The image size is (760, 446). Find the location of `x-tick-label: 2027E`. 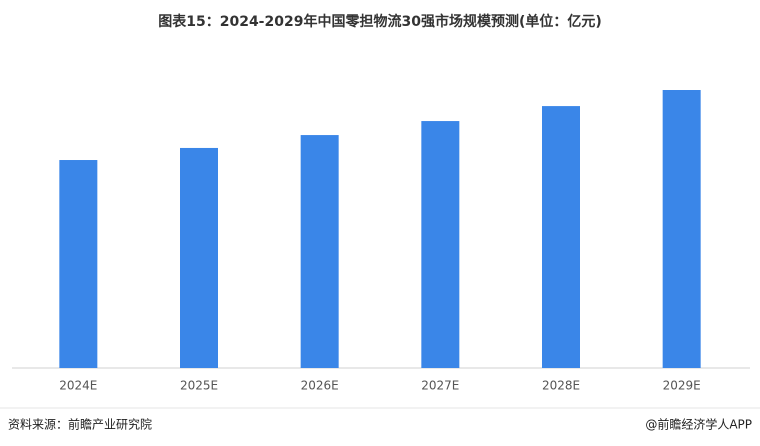

x-tick-label: 2027E is located at coordinates (440, 386).